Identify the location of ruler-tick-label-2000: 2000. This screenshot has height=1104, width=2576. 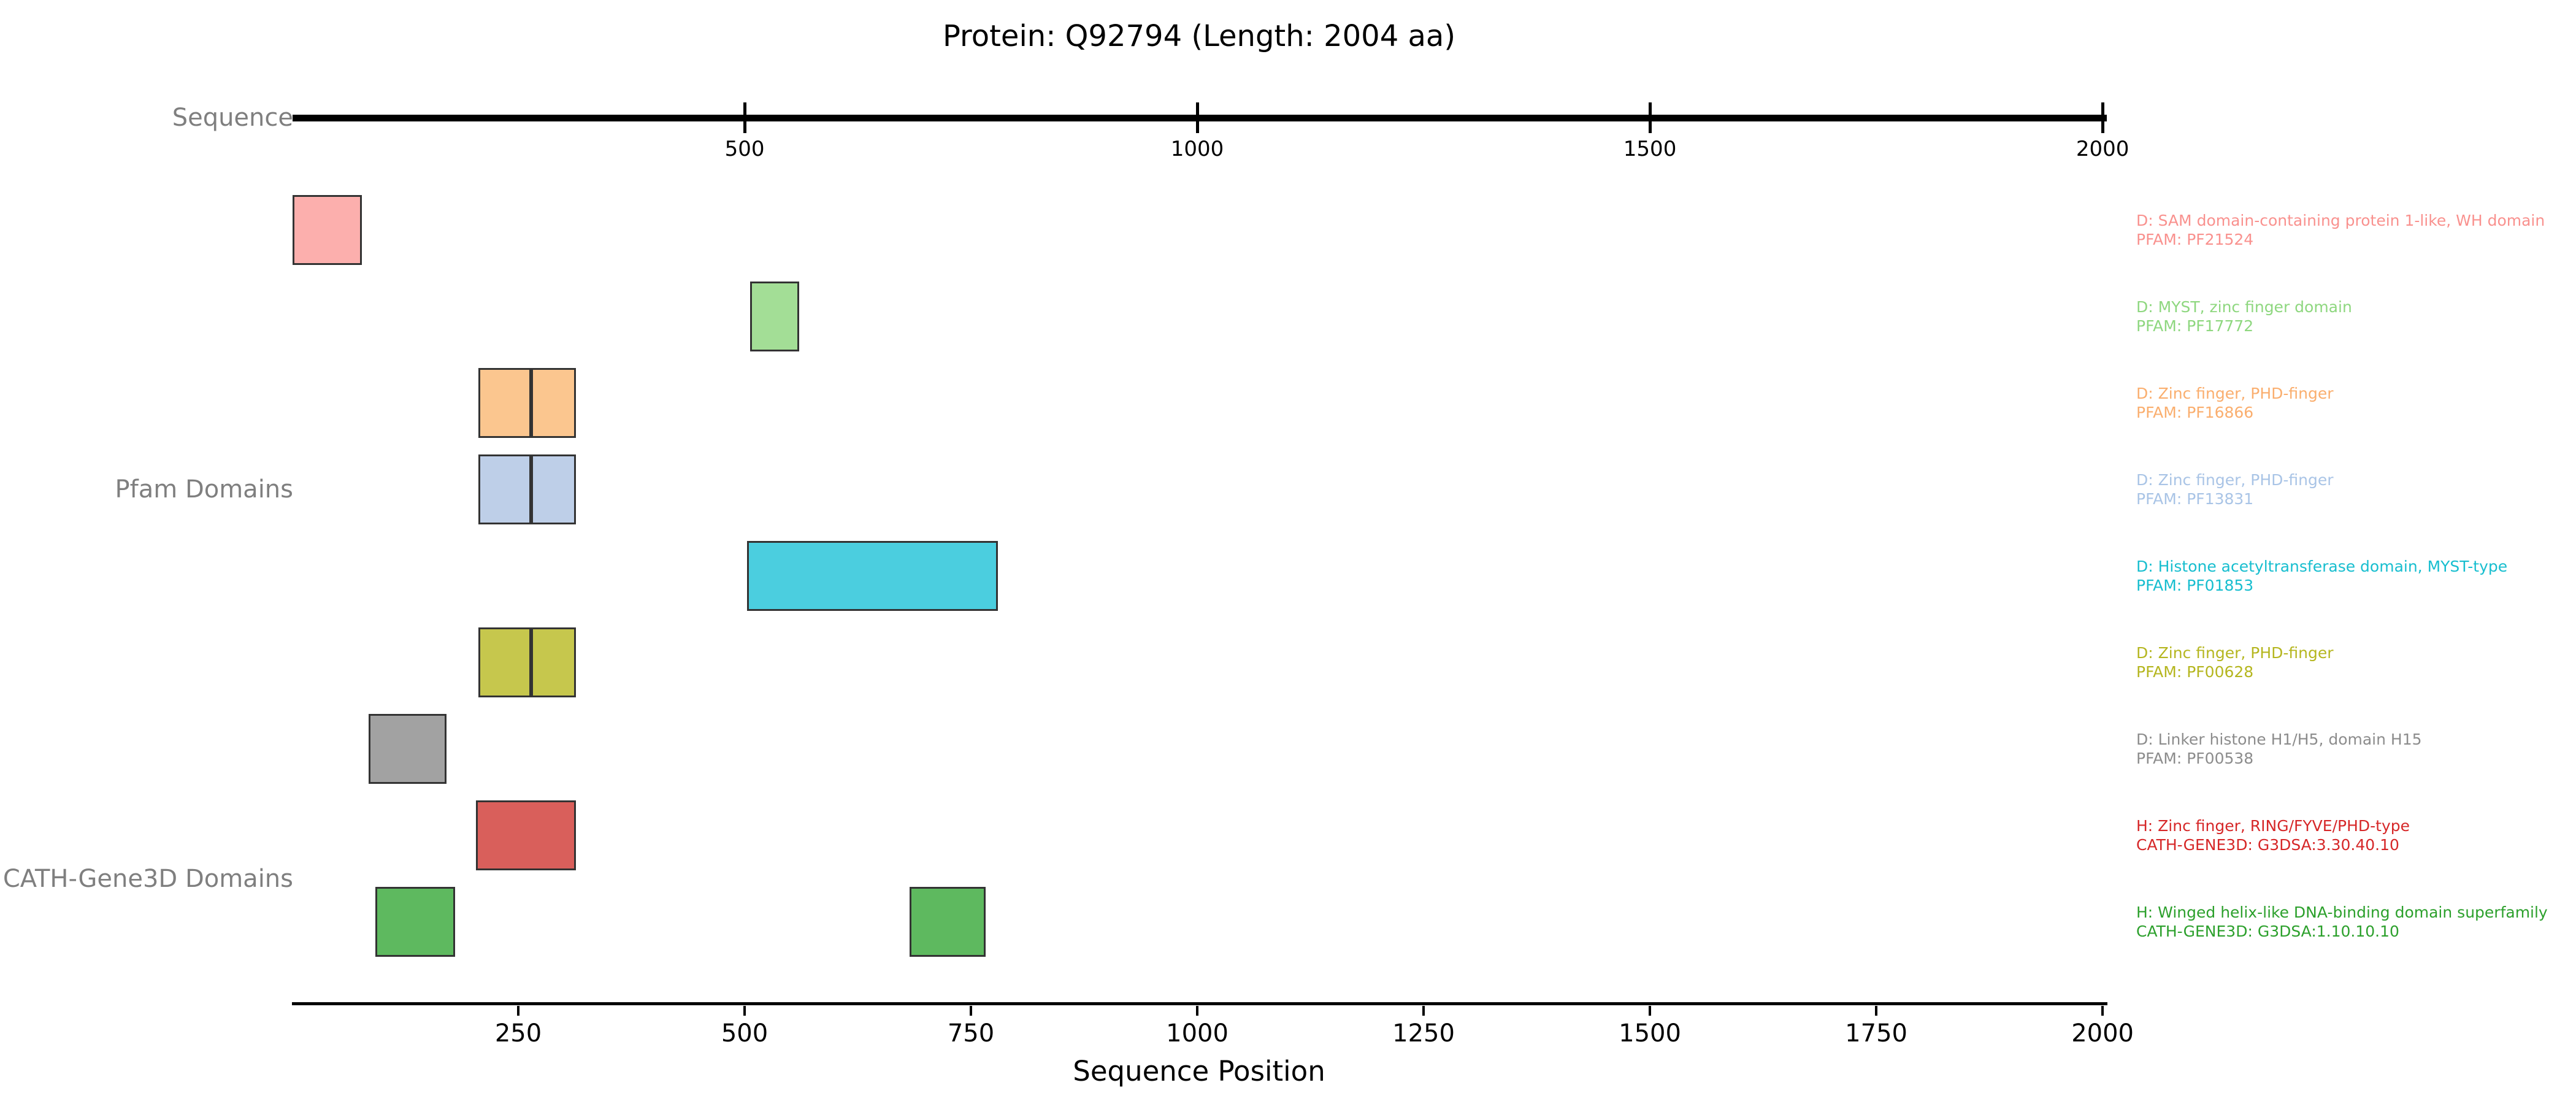
(2102, 149).